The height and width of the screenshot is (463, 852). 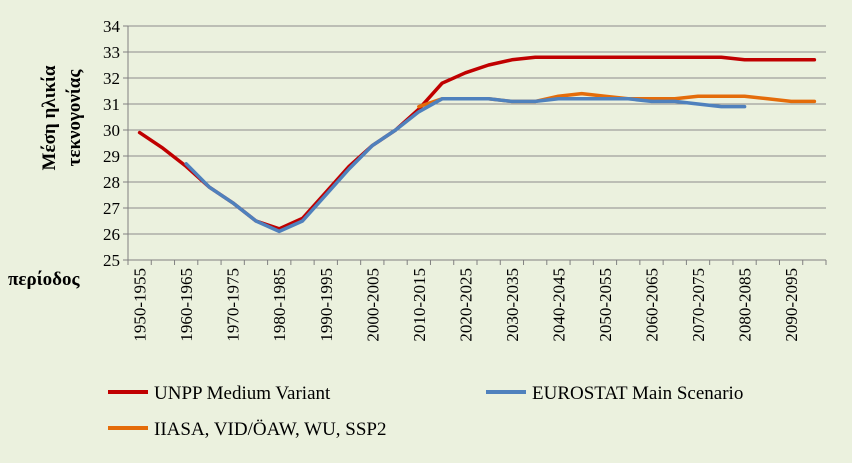 I want to click on y-tick-label: 29, so click(x=111, y=156).